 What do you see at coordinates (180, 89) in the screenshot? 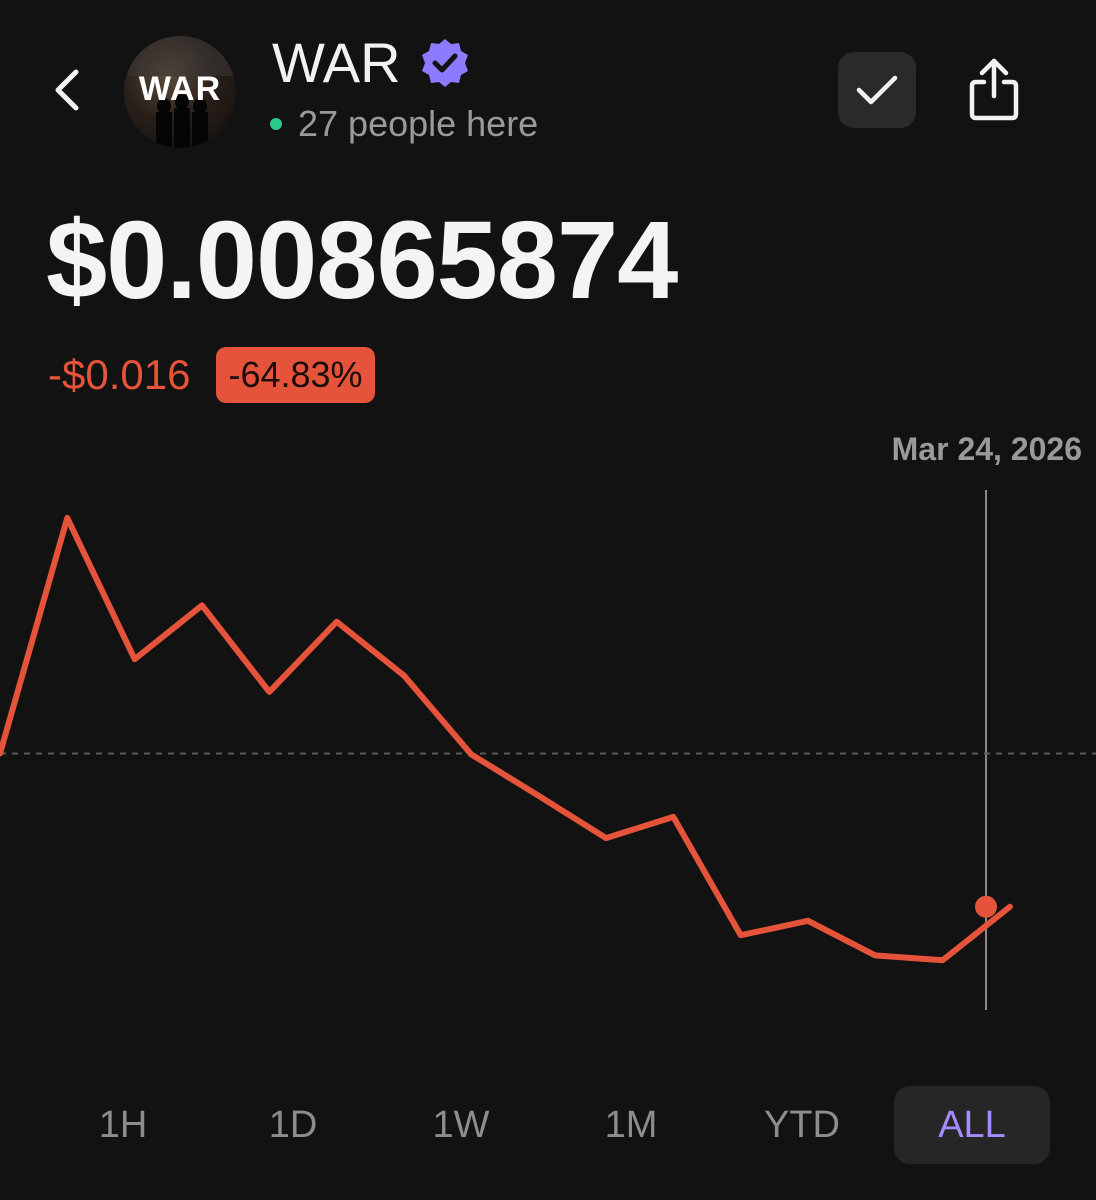
I see `avatar-logo-text: WAR` at bounding box center [180, 89].